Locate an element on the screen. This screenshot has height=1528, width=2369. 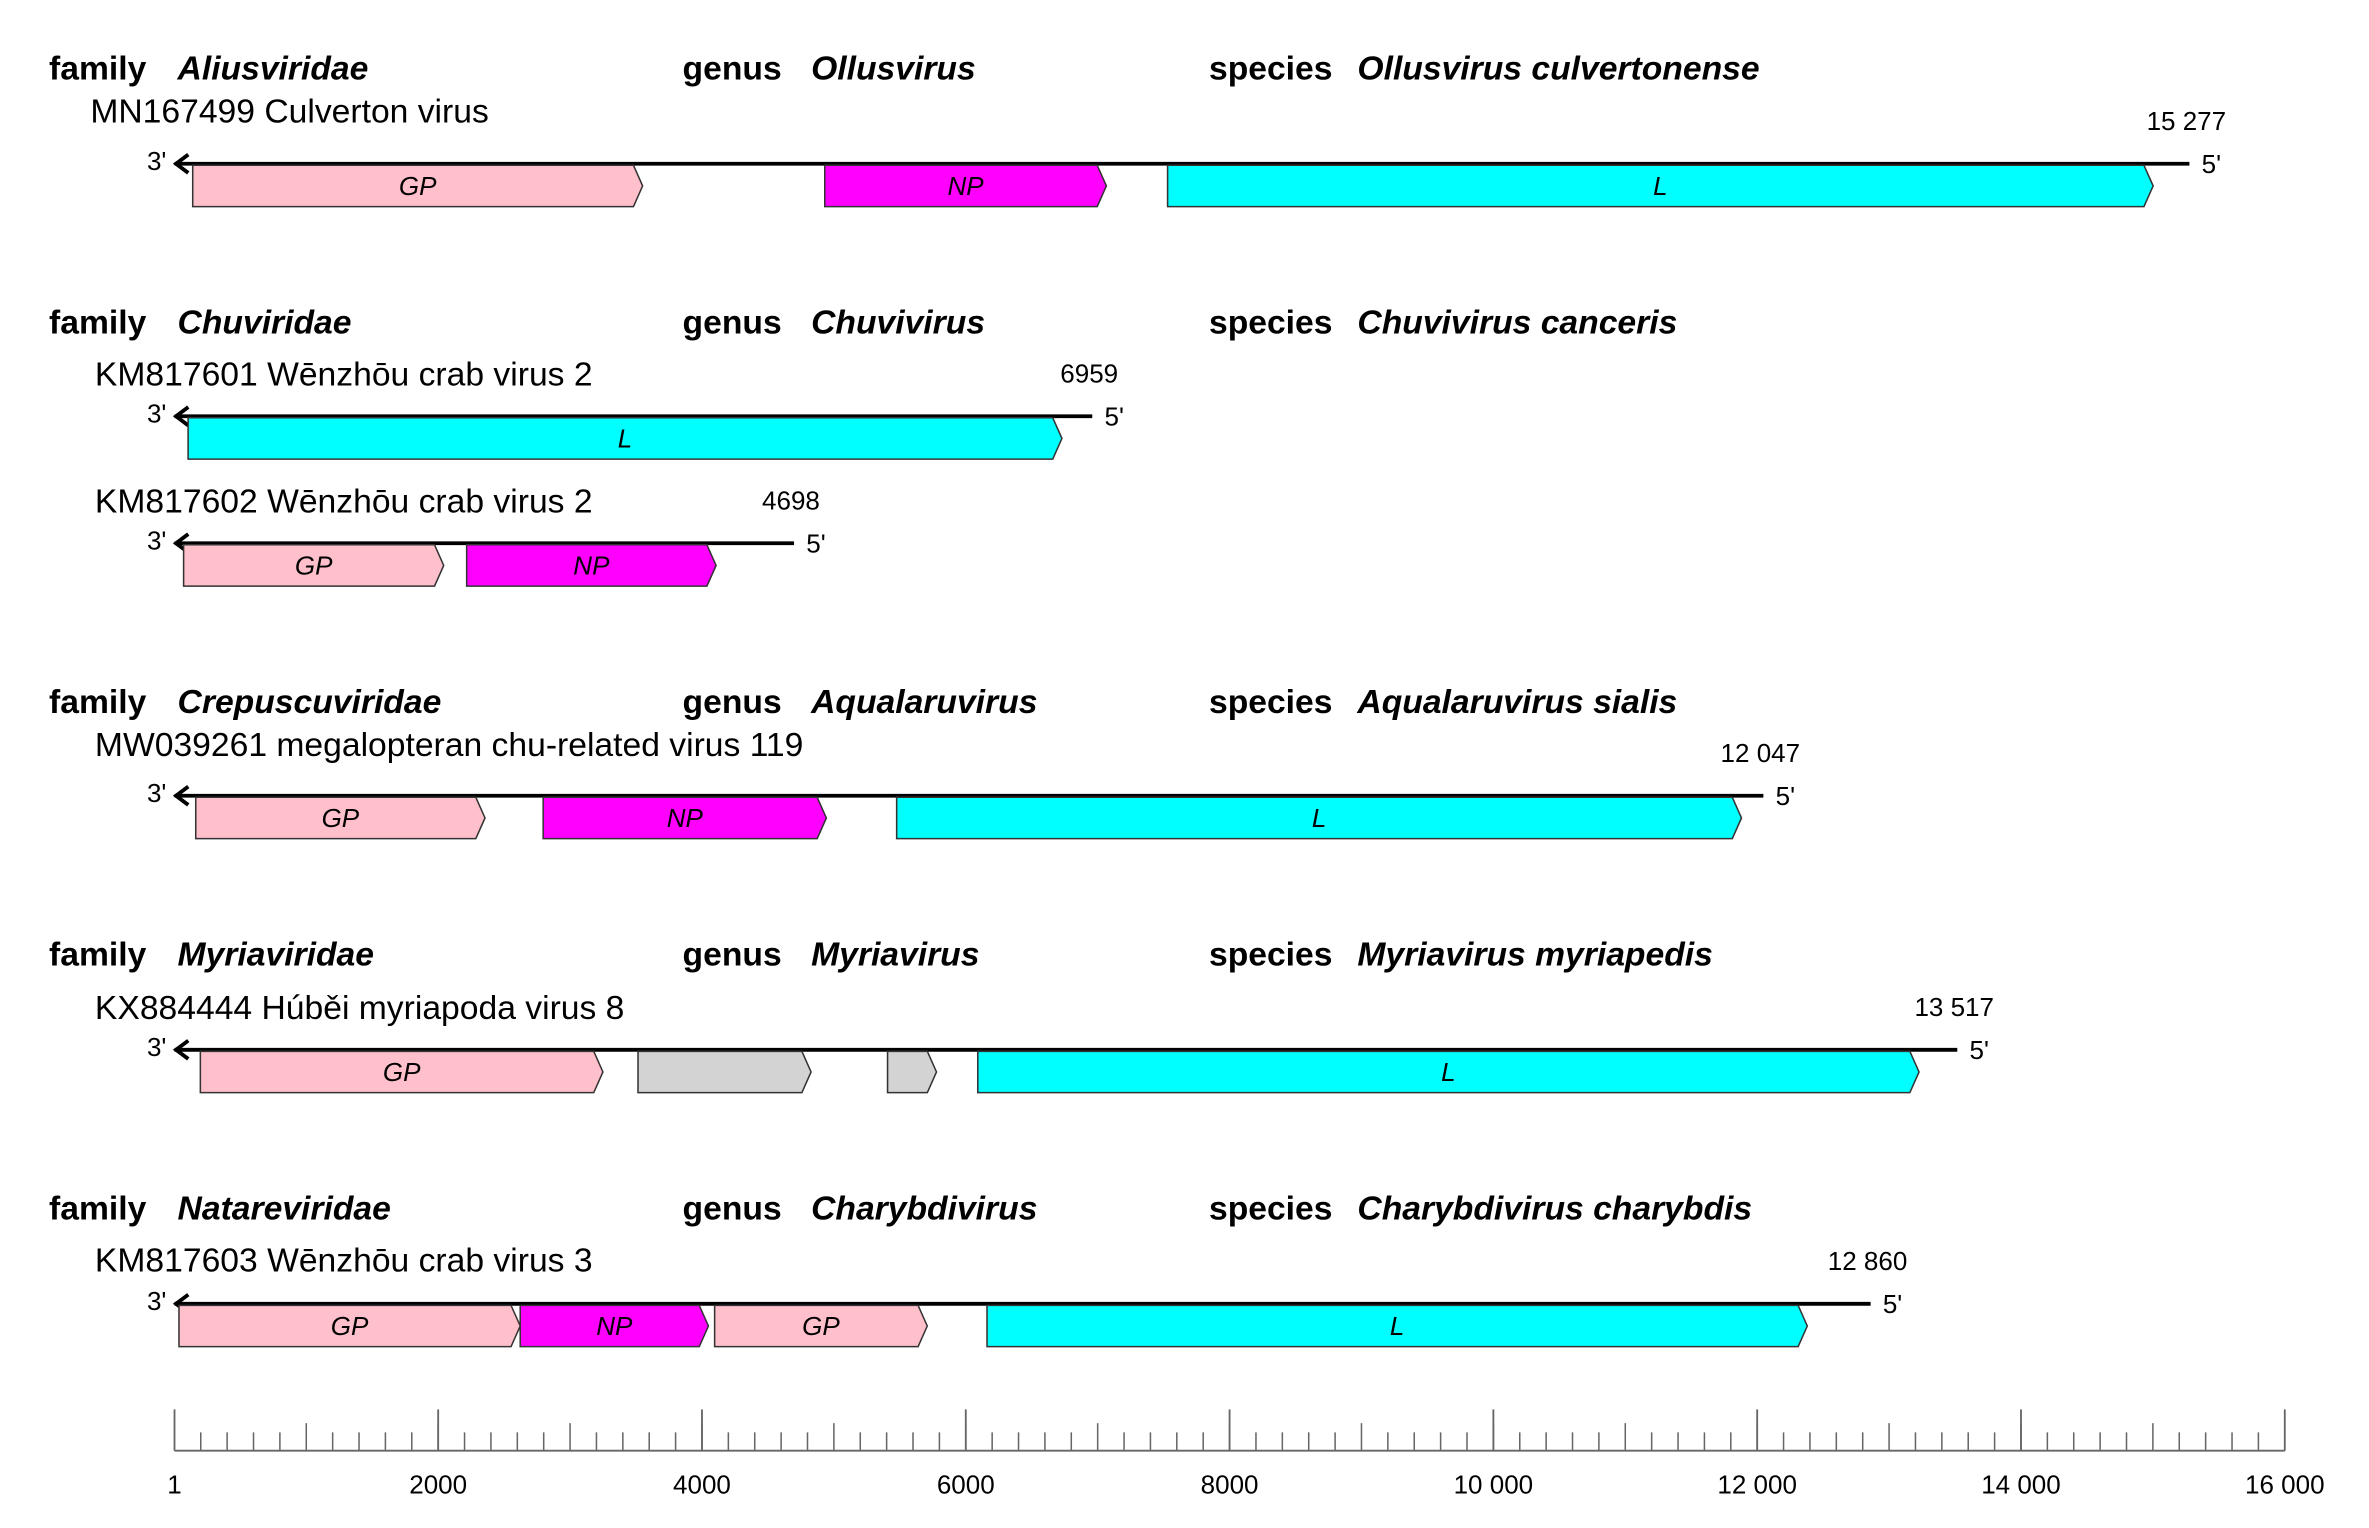
species-name: Chuvivirus canceris is located at coordinates (1517, 323).